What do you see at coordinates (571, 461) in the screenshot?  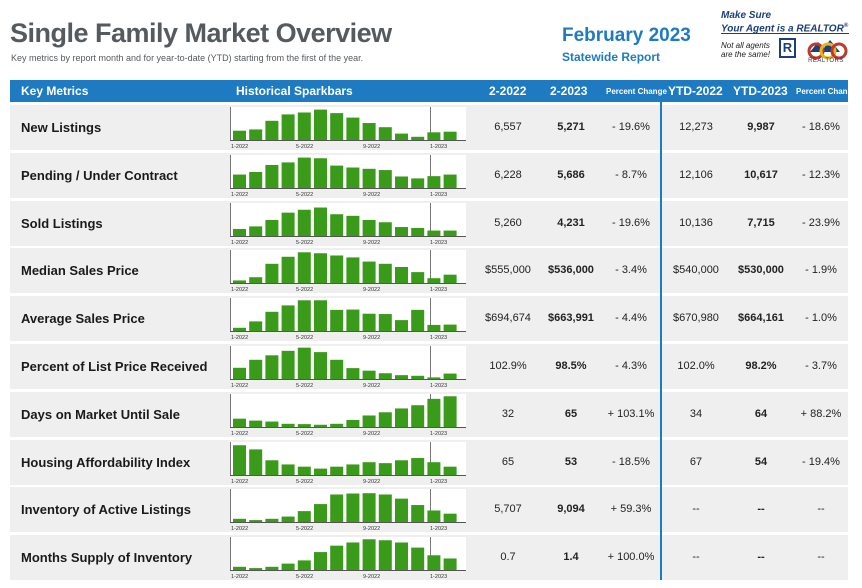 I see `value-cur: 53` at bounding box center [571, 461].